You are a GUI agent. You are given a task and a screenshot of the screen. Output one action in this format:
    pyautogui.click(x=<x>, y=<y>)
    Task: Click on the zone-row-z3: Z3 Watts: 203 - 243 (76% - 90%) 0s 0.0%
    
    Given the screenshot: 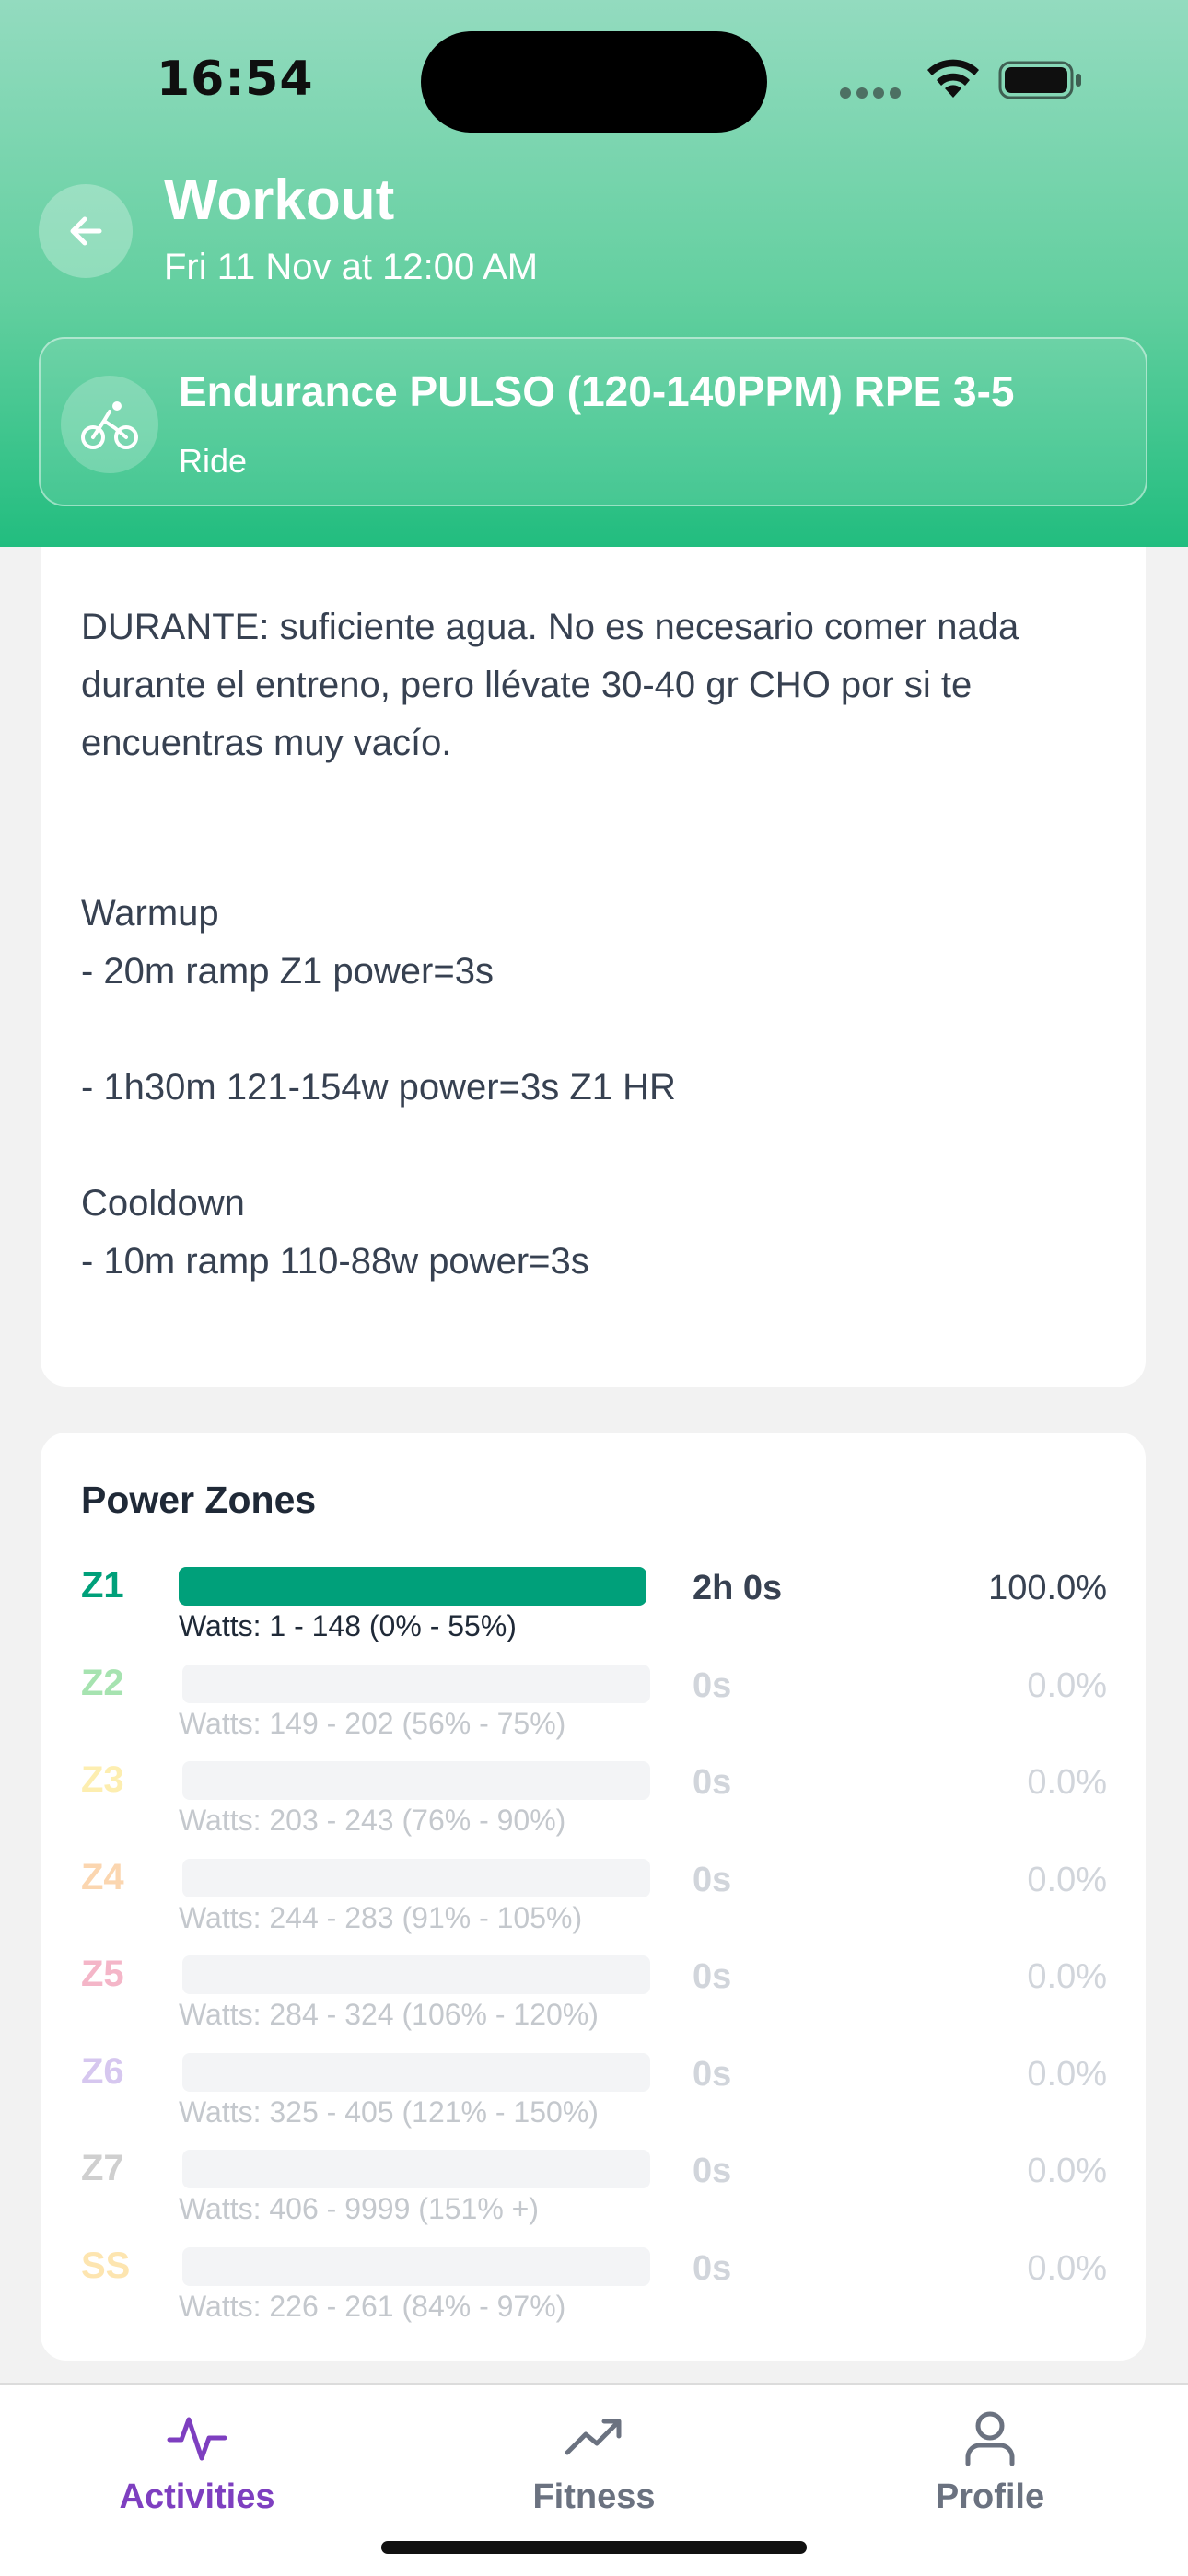 What is the action you would take?
    pyautogui.click(x=593, y=1805)
    